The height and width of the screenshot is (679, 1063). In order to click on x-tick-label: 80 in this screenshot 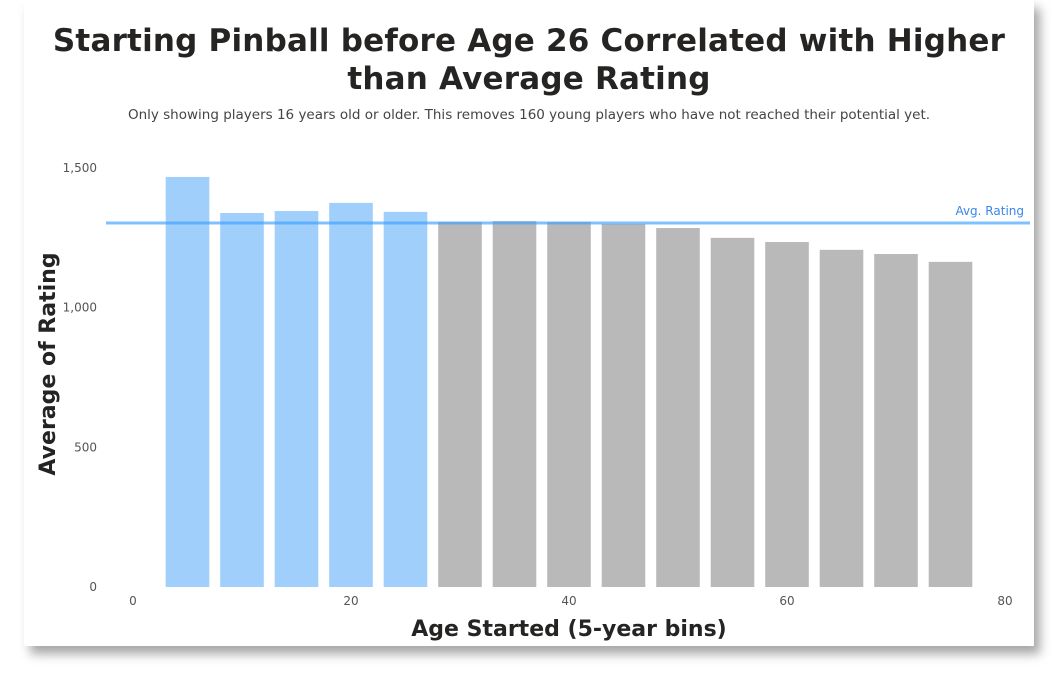, I will do `click(1004, 601)`.